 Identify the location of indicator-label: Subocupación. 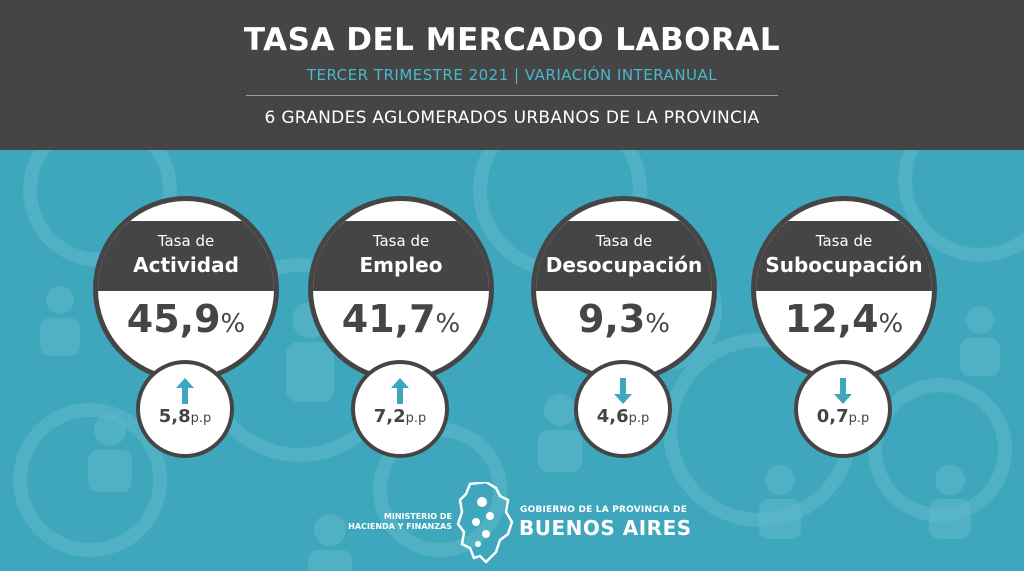
(844, 265).